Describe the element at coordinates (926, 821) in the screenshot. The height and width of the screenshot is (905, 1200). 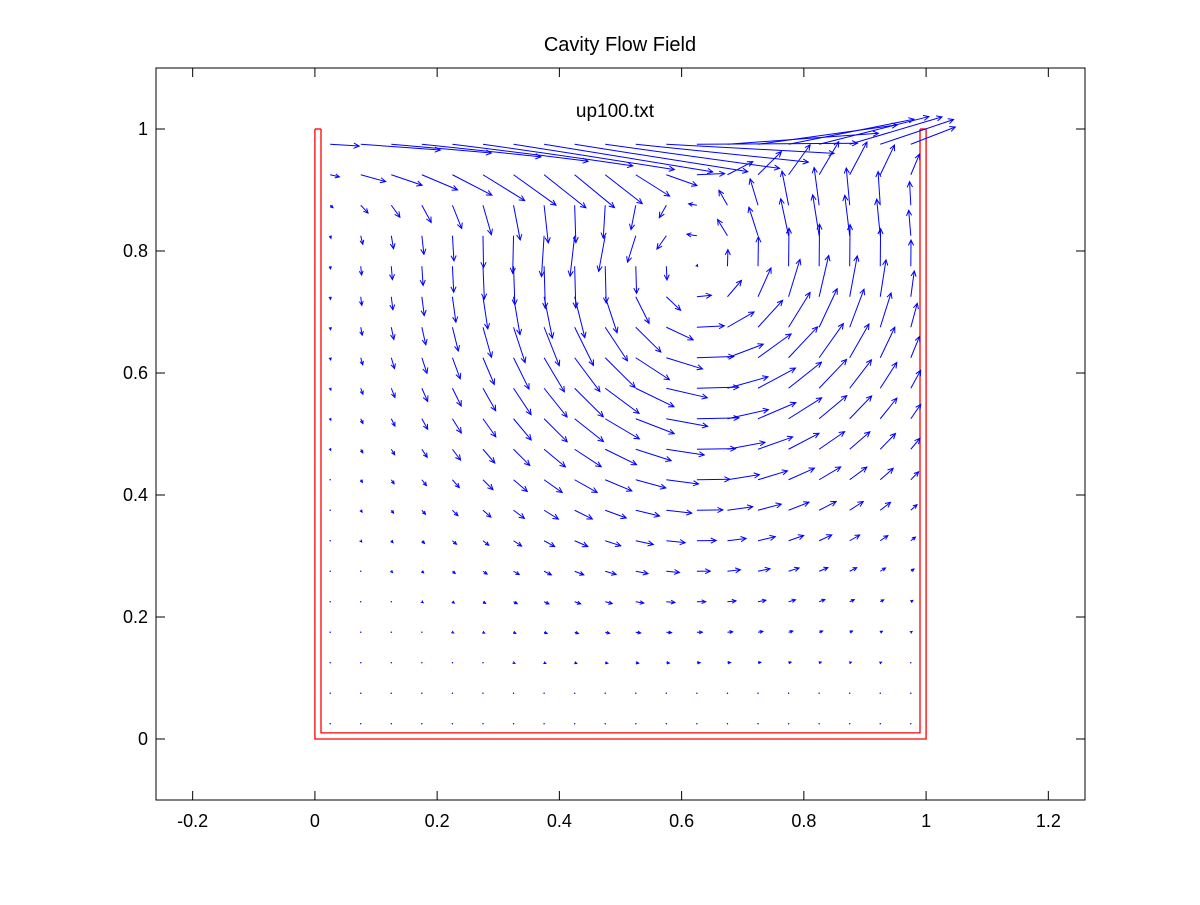
I see `x-tick-label: 1` at that location.